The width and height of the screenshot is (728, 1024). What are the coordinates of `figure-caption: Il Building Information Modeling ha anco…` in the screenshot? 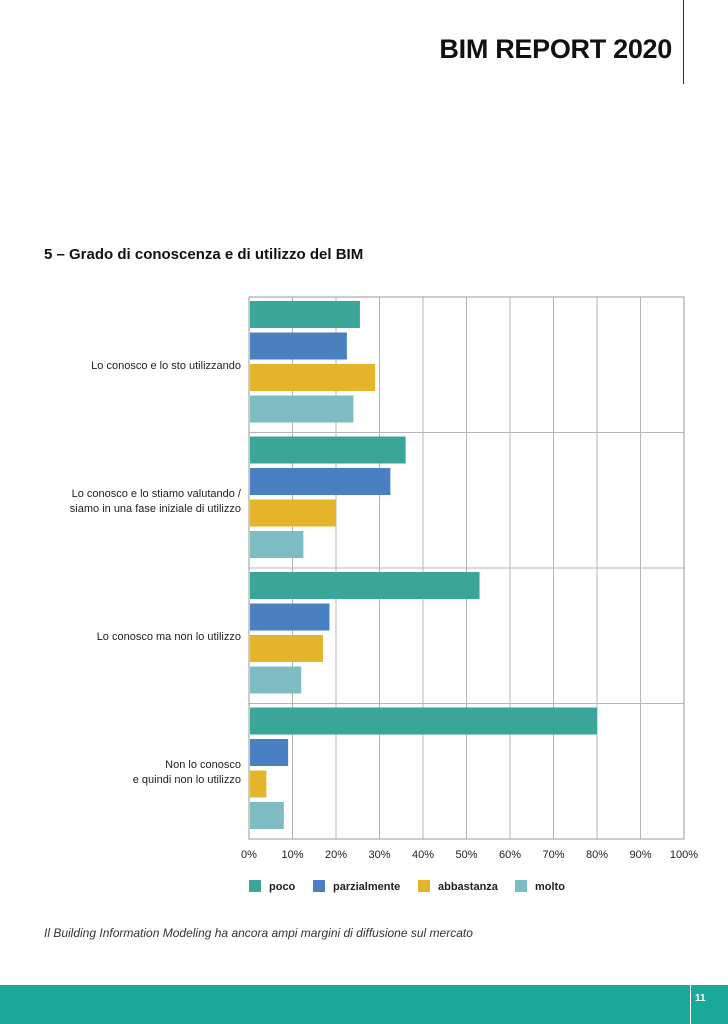 It's located at (258, 933).